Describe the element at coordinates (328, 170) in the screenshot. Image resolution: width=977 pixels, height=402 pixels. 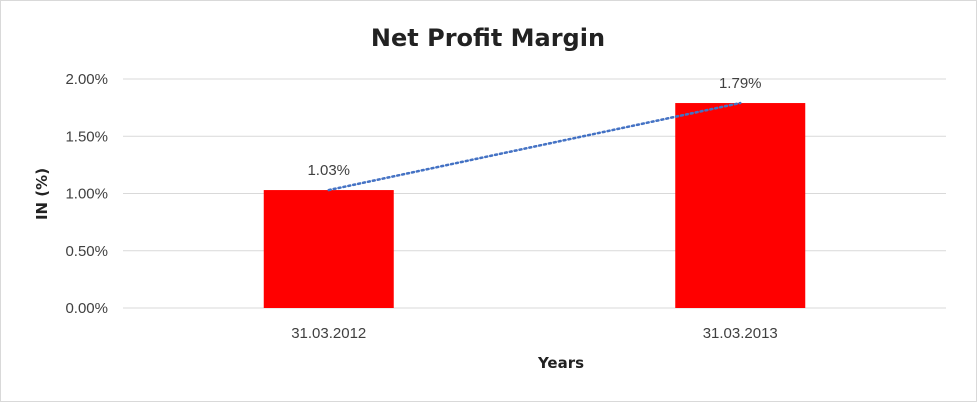
I see `data-label: 1.03%` at that location.